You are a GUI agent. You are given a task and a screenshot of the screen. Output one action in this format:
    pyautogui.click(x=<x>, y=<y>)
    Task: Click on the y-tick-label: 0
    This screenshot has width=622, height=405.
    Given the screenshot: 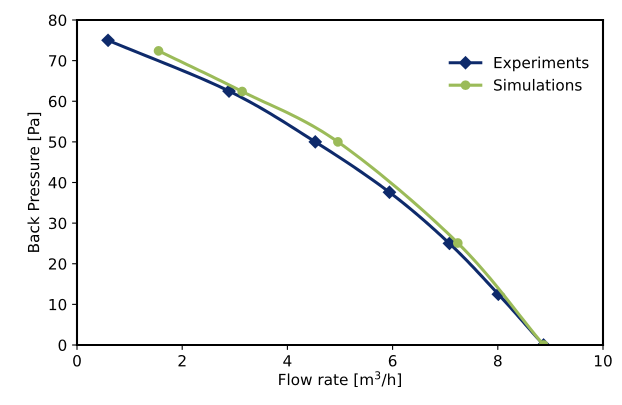 What is the action you would take?
    pyautogui.click(x=62, y=345)
    